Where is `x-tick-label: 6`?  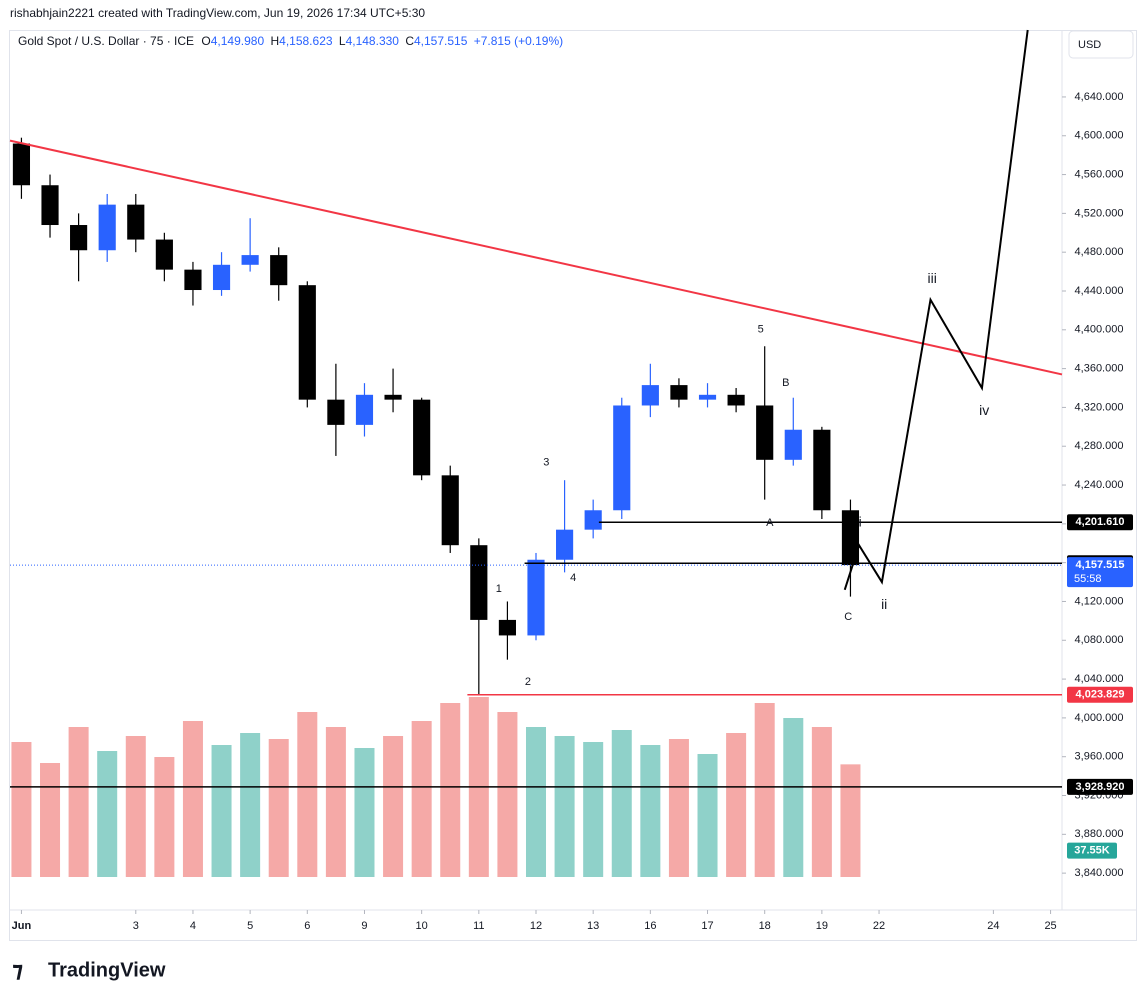 x-tick-label: 6 is located at coordinates (307, 926).